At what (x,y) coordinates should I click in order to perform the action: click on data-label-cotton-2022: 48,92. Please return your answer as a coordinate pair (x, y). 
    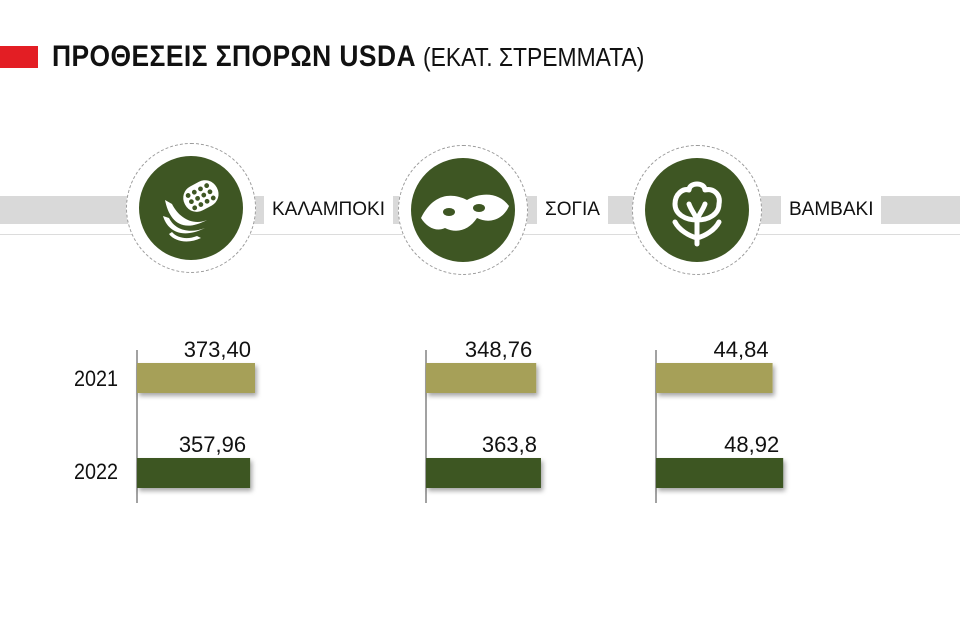
    Looking at the image, I should click on (751, 444).